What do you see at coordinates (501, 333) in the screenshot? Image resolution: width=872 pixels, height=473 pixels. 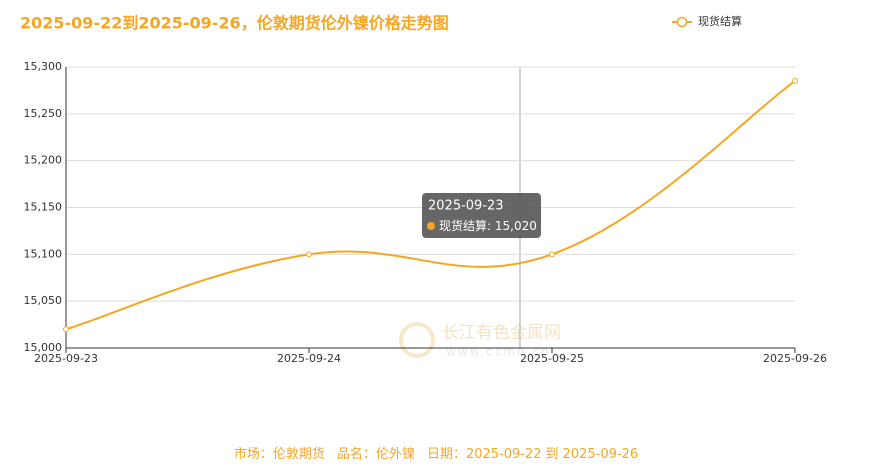 I see `watermark-name: 长江有色金属网` at bounding box center [501, 333].